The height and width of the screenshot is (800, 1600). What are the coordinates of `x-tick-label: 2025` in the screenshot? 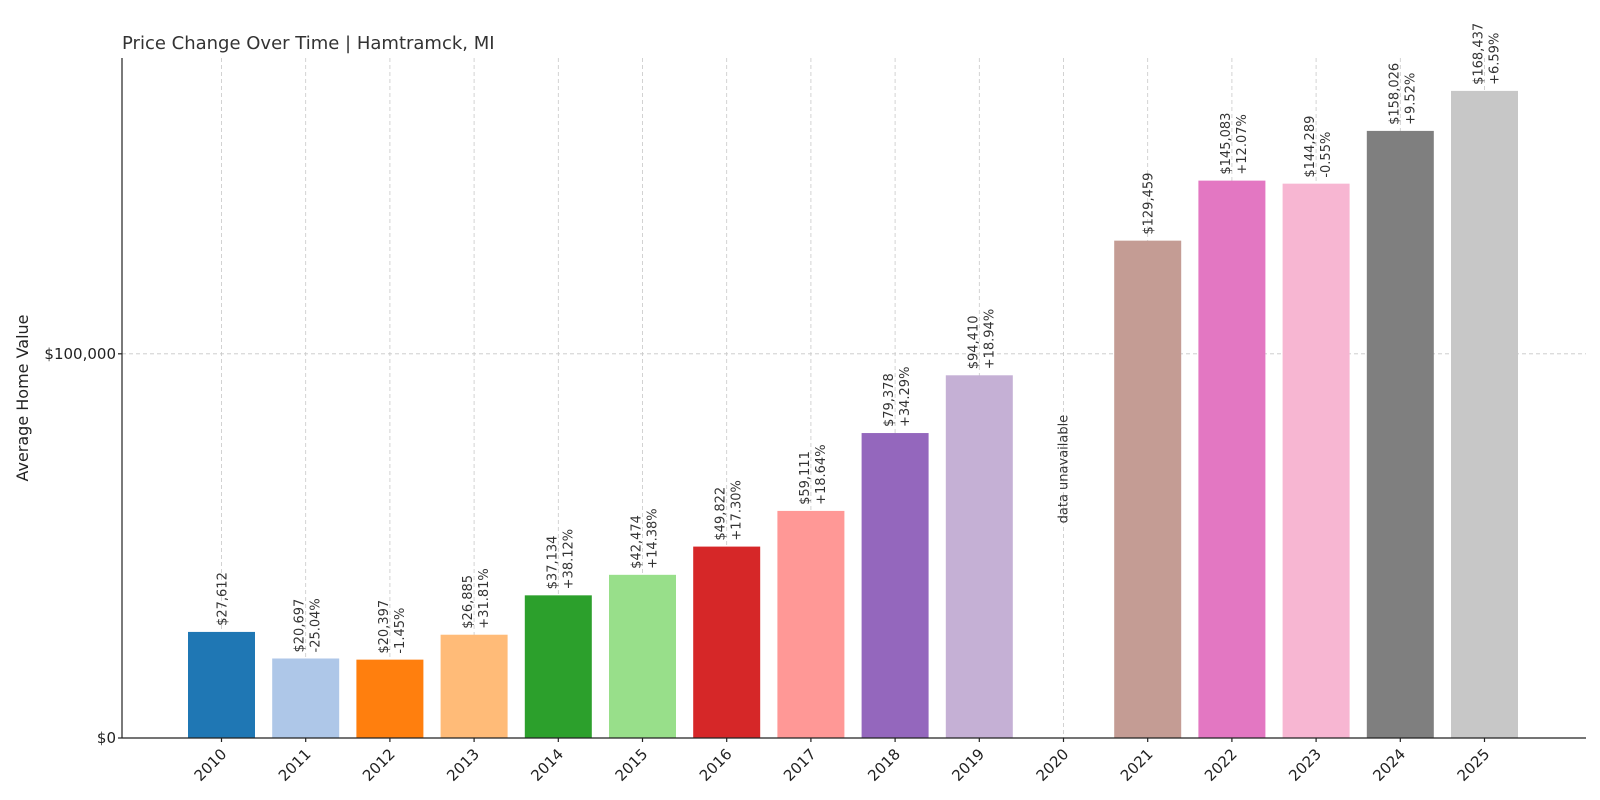 It's located at (1474, 765).